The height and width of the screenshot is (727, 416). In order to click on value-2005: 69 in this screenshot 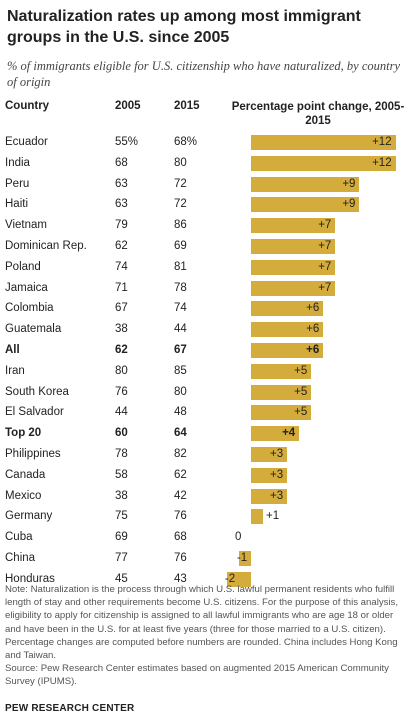, I will do `click(121, 537)`.